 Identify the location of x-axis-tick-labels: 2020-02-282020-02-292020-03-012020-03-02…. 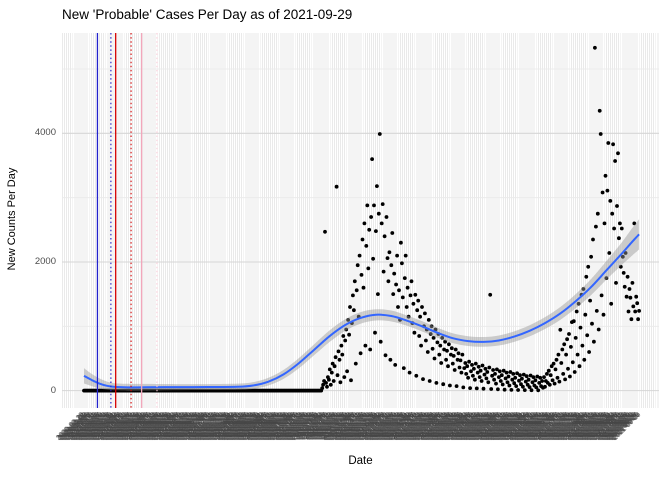
(348, 426).